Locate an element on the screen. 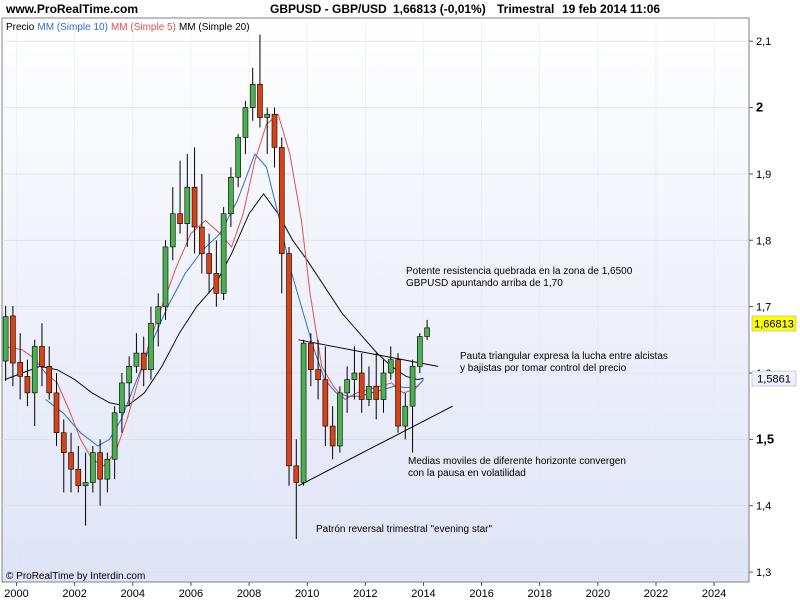 This screenshot has width=800, height=605. y-tick-label: 1,8 is located at coordinates (763, 241).